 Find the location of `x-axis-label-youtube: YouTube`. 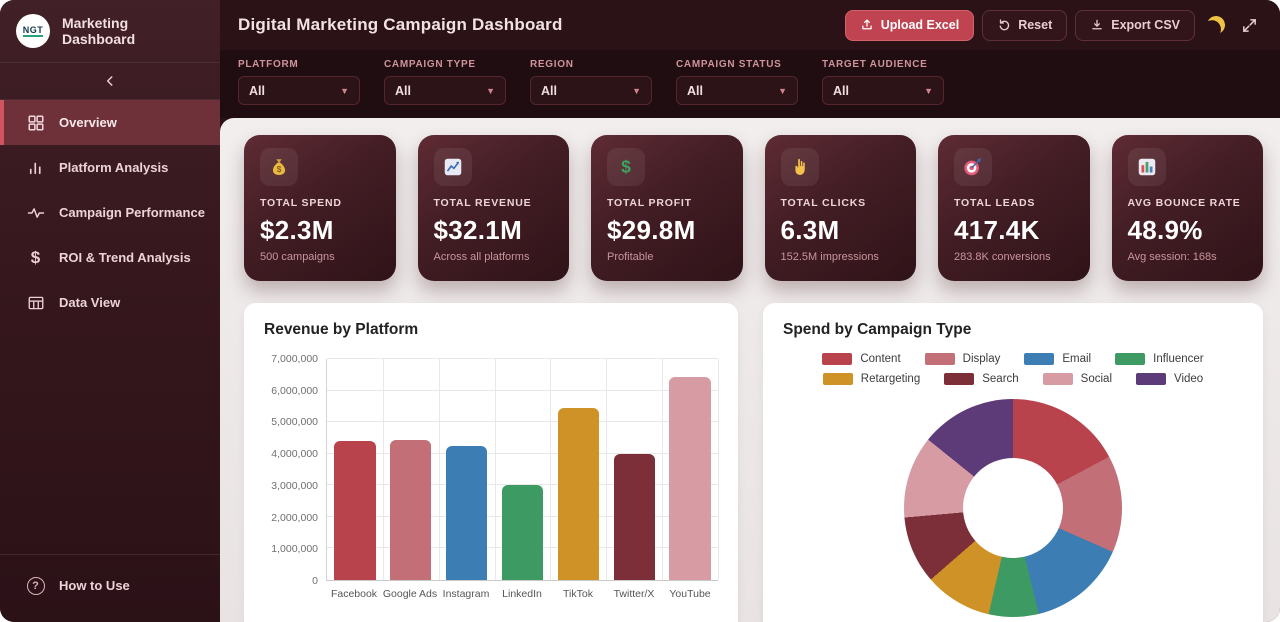

x-axis-label-youtube: YouTube is located at coordinates (690, 594).